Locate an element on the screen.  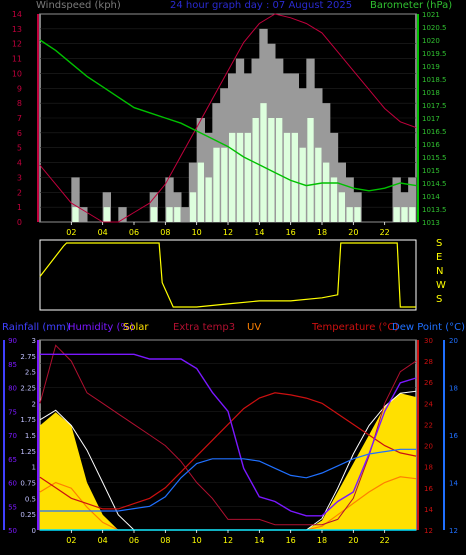
dew-point-tick-label: 14 is located at coordinates (453, 484).